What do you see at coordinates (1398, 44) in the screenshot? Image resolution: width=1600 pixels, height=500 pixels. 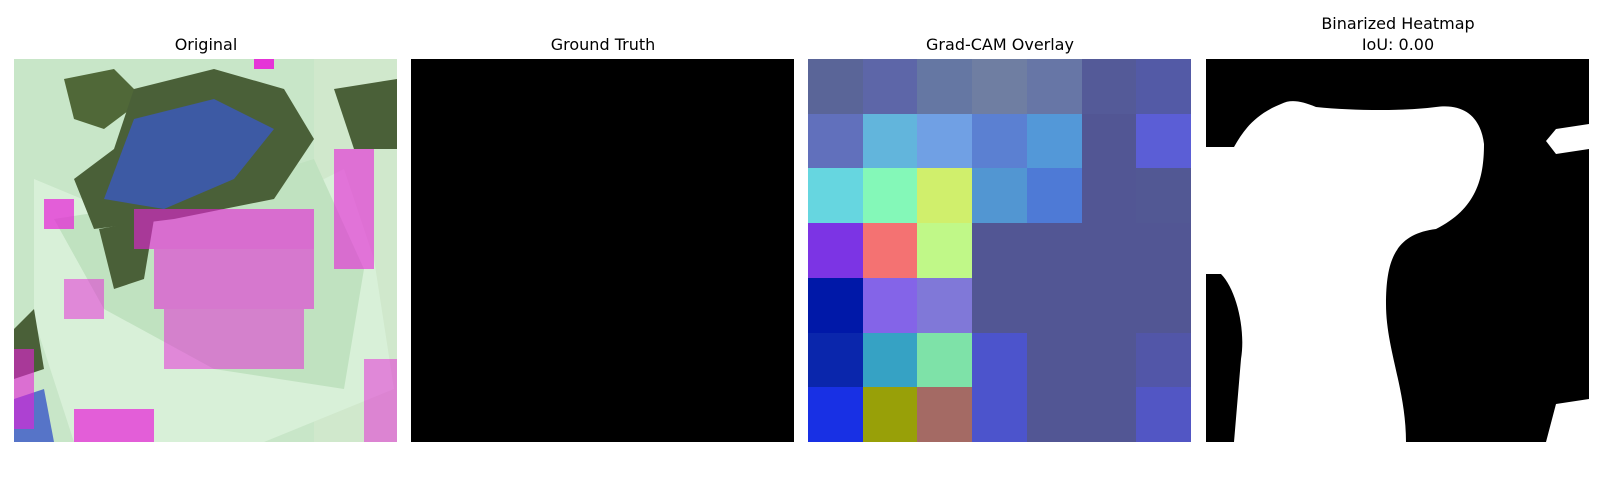 I see `iou-label: IoU: 0.00` at bounding box center [1398, 44].